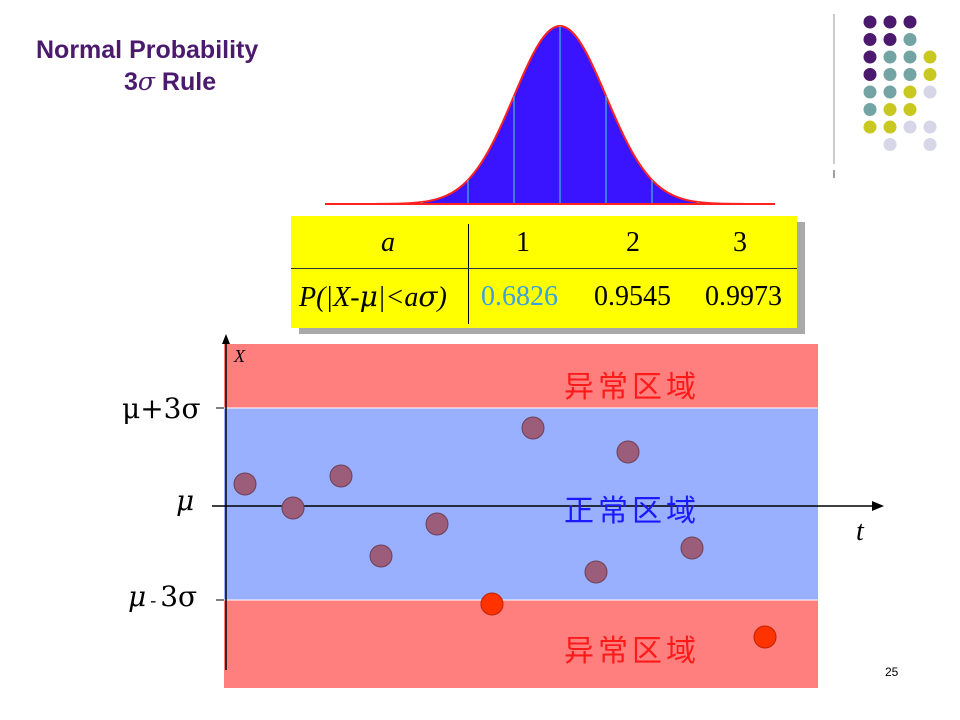  What do you see at coordinates (521, 376) in the screenshot?
I see `abnormal-band-top` at bounding box center [521, 376].